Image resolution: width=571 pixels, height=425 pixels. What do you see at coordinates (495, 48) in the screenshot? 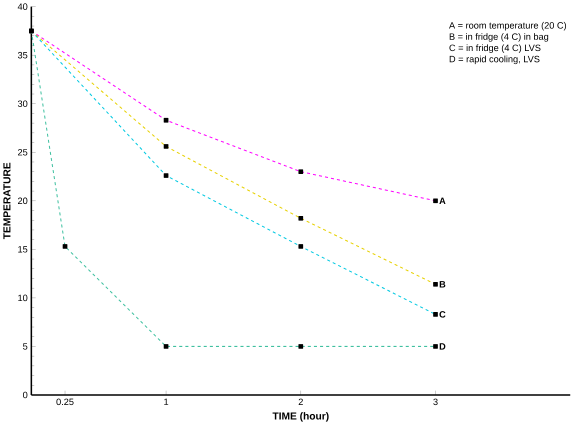
I see `annotation: C = in fridge (4 C) LVS` at bounding box center [495, 48].